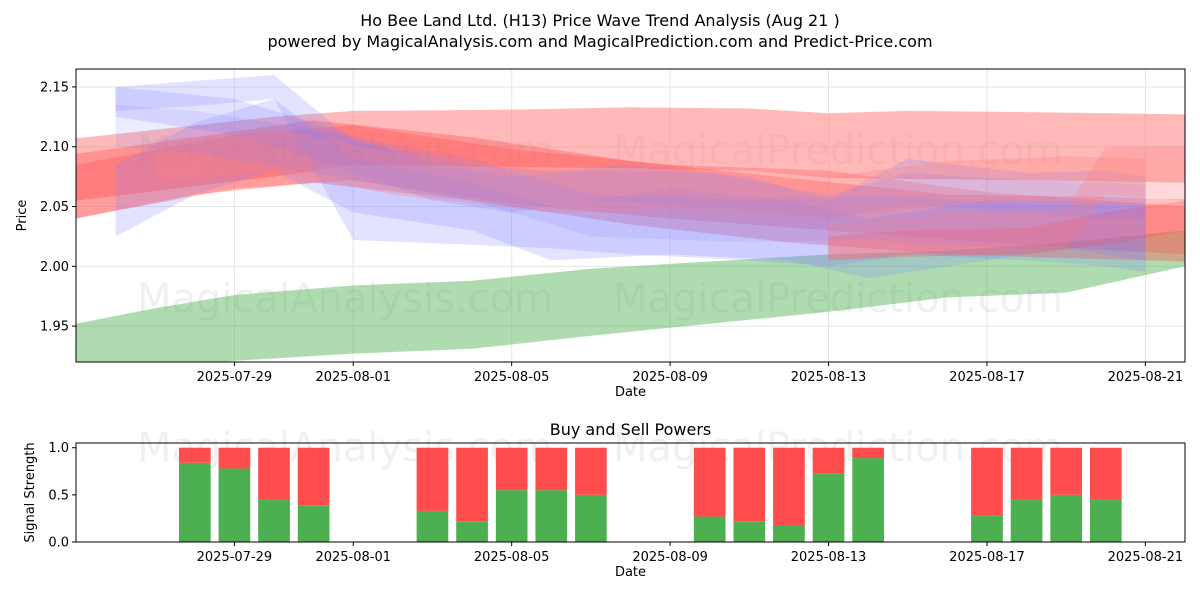 Image resolution: width=1200 pixels, height=600 pixels. What do you see at coordinates (54, 267) in the screenshot?
I see `y-tick-label: 2.00` at bounding box center [54, 267].